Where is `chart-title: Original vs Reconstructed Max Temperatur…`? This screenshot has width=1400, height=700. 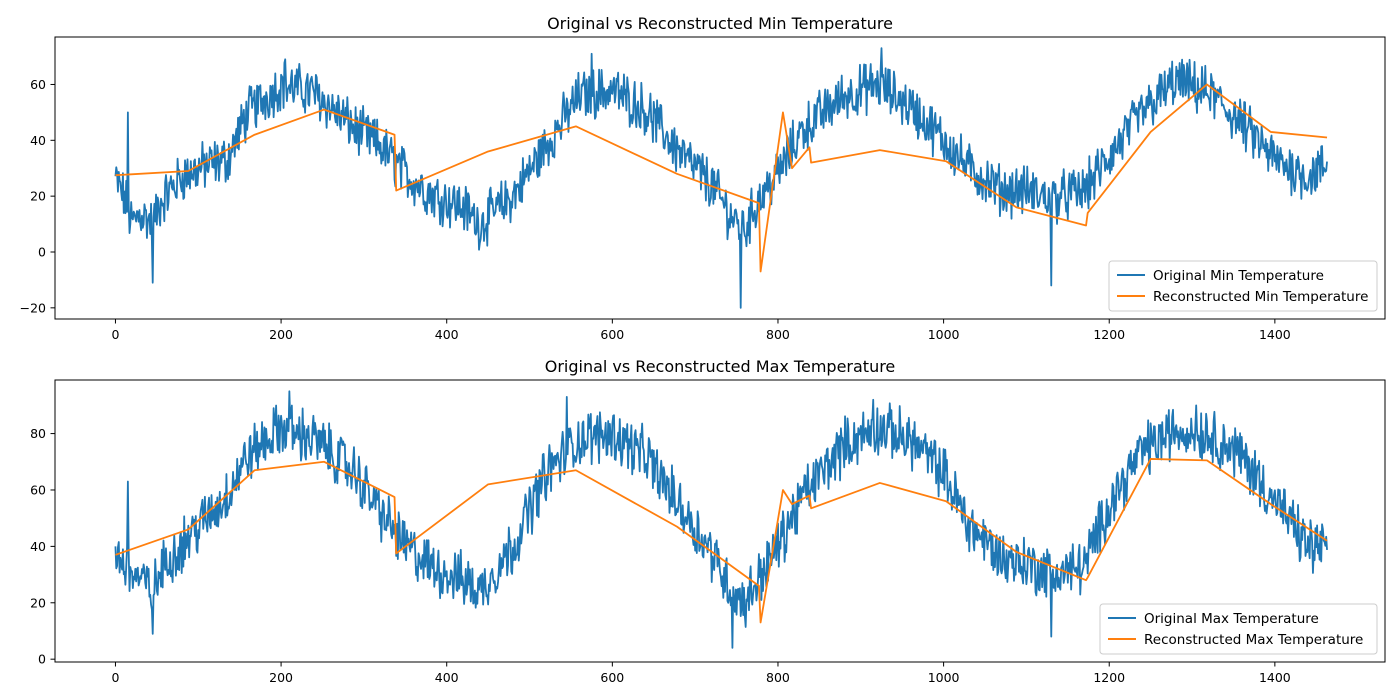
chart-title: Original vs Reconstructed Max Temperatur… is located at coordinates (720, 366).